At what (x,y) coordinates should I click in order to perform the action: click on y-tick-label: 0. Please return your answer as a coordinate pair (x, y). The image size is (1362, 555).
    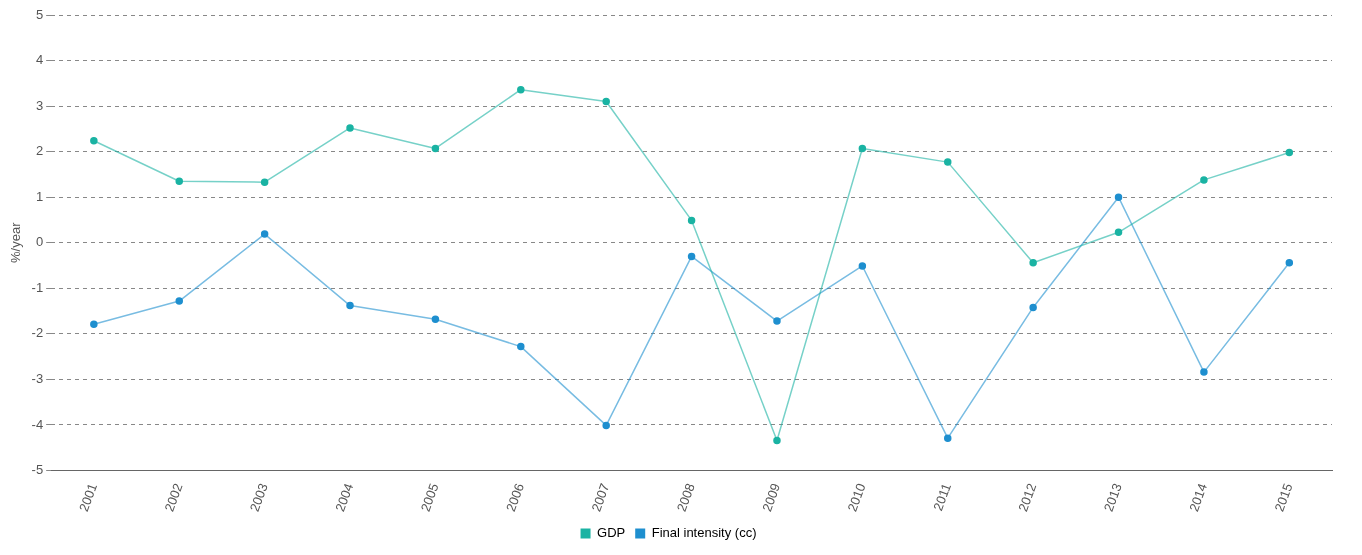
    Looking at the image, I should click on (39, 242).